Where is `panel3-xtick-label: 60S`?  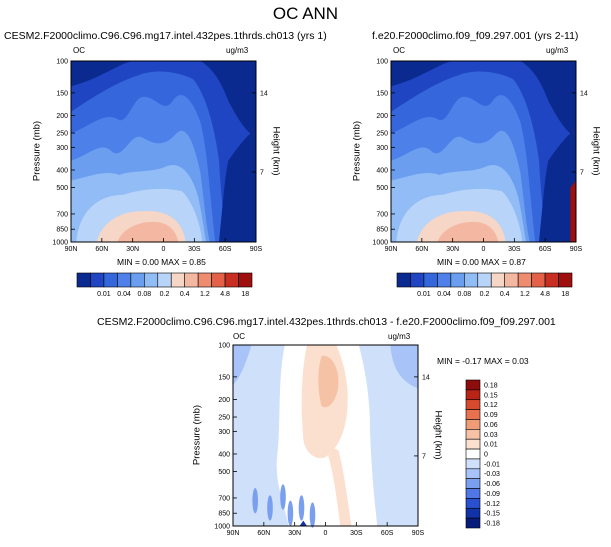
panel3-xtick-label: 60S is located at coordinates (387, 533).